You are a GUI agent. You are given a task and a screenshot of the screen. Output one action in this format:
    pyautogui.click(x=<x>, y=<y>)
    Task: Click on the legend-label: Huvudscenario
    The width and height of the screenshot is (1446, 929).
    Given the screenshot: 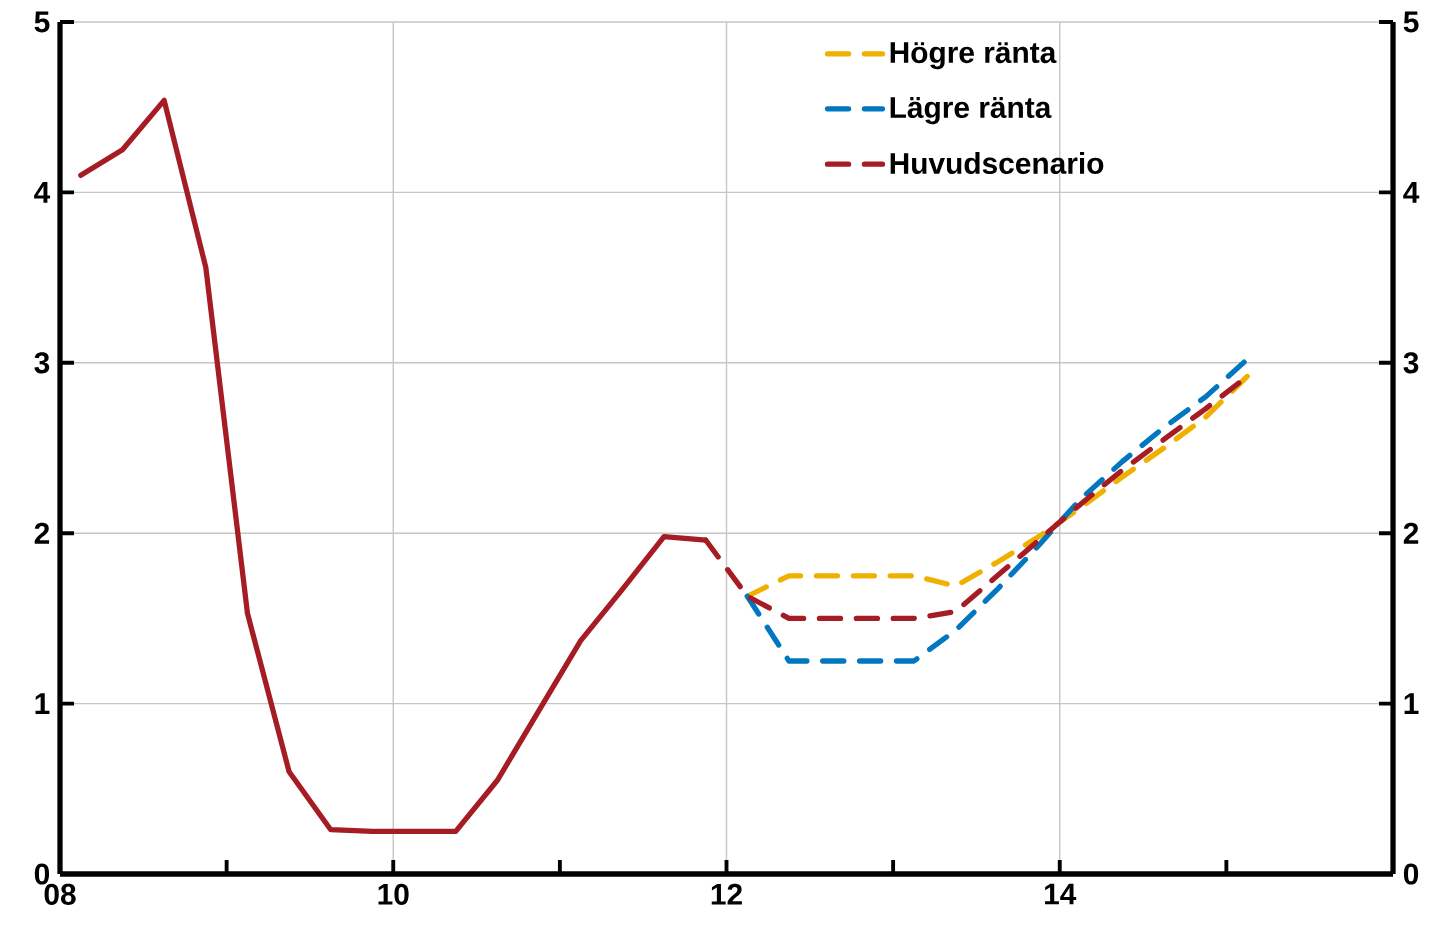 What is the action you would take?
    pyautogui.click(x=997, y=163)
    